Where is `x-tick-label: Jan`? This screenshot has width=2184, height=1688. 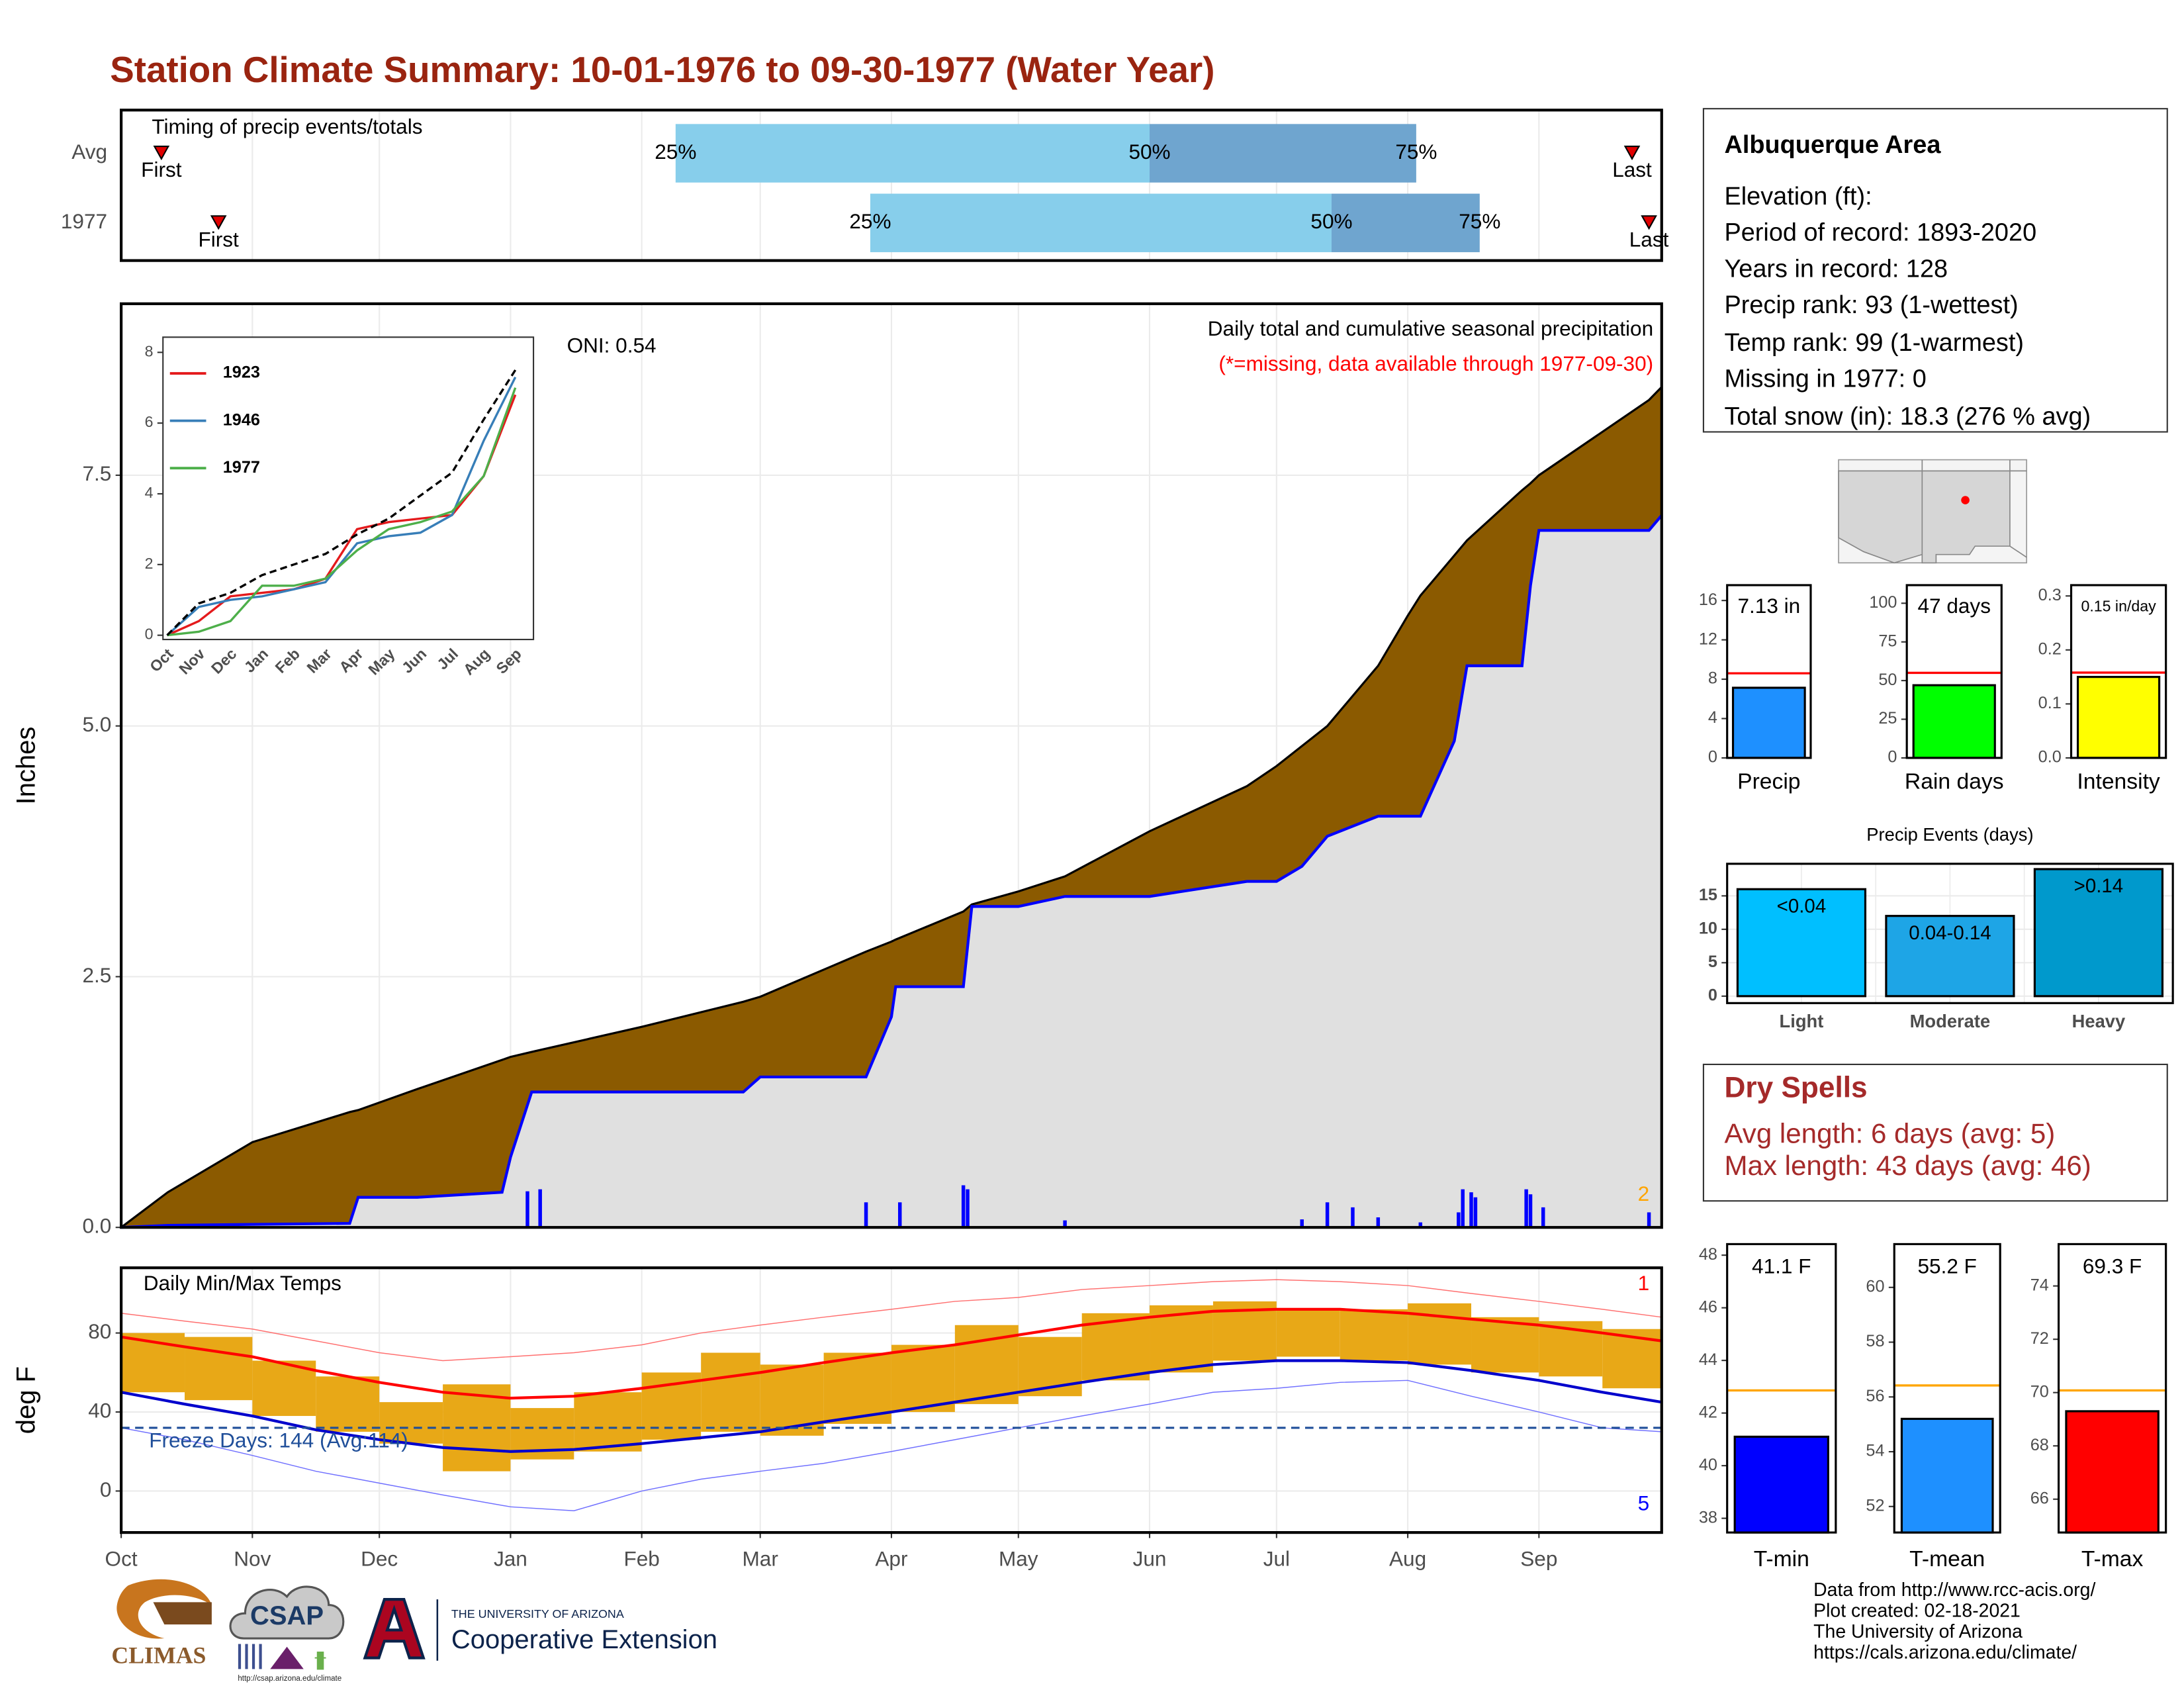
x-tick-label: Jan is located at coordinates (510, 1559).